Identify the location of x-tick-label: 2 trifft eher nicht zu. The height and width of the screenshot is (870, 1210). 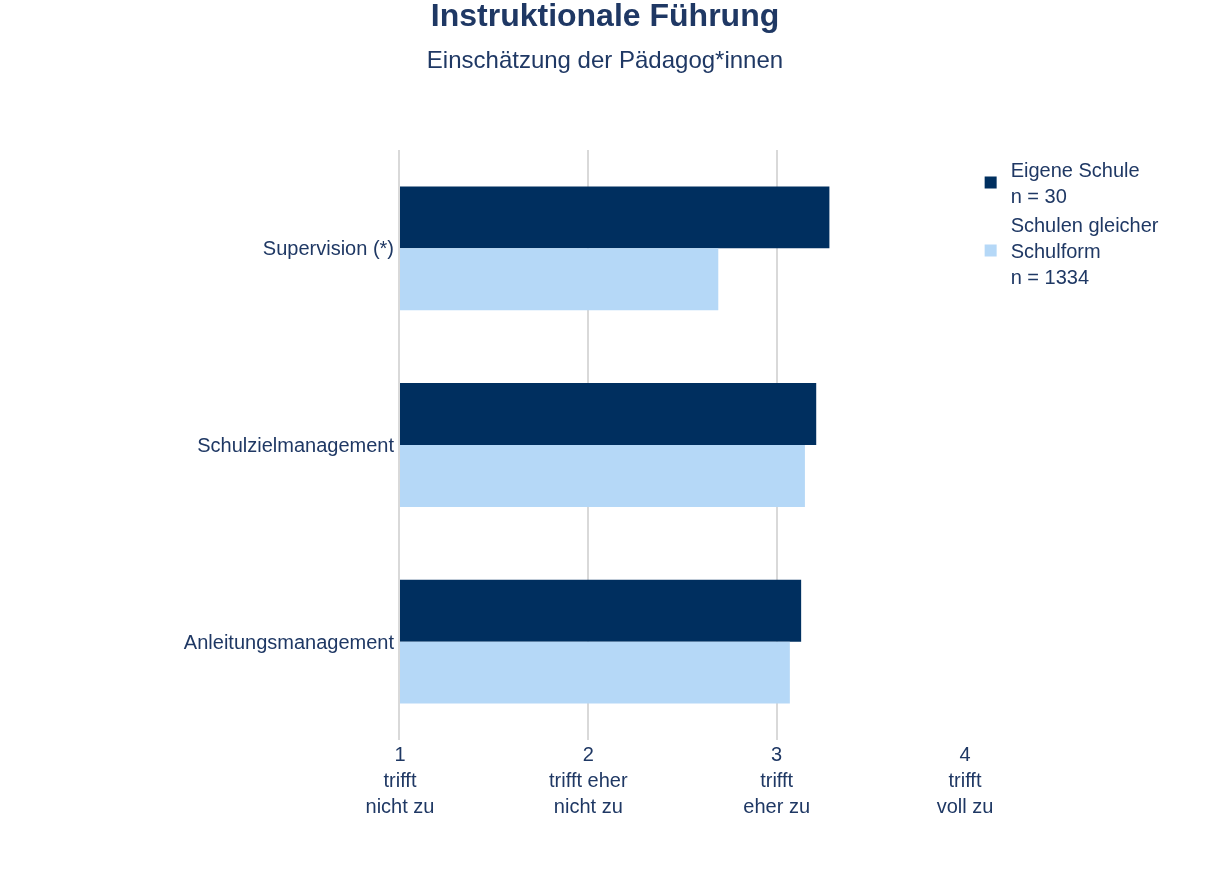
(588, 780).